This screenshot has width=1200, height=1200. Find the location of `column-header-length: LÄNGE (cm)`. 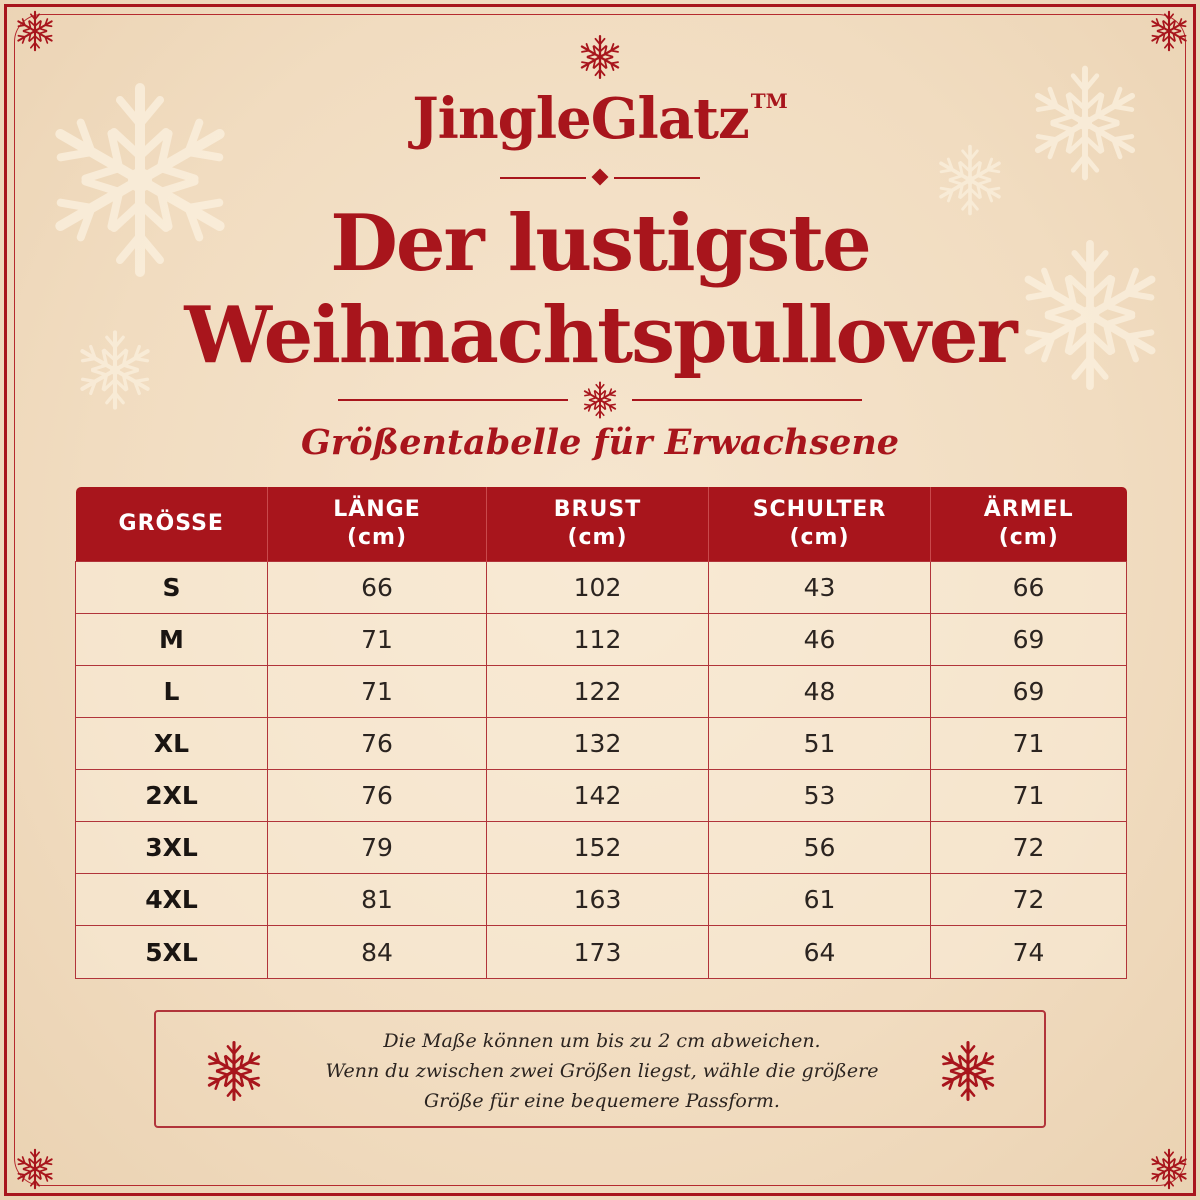

column-header-length: LÄNGE (cm) is located at coordinates (377, 524).